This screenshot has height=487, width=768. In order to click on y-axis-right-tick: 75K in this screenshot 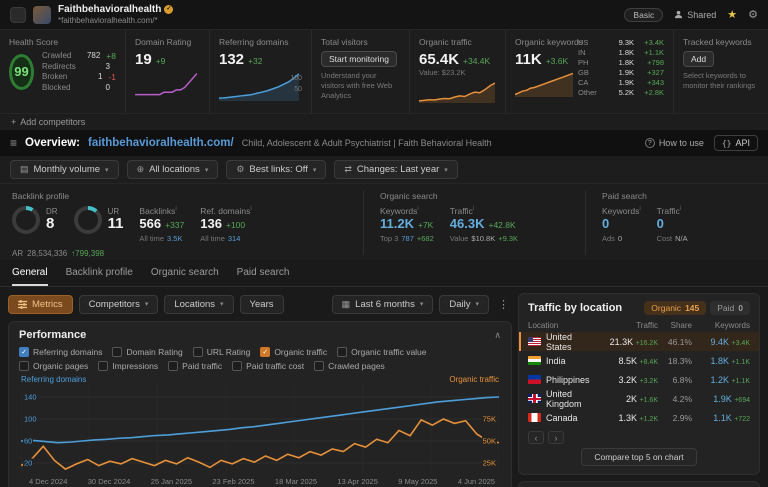, I will do `click(489, 419)`.